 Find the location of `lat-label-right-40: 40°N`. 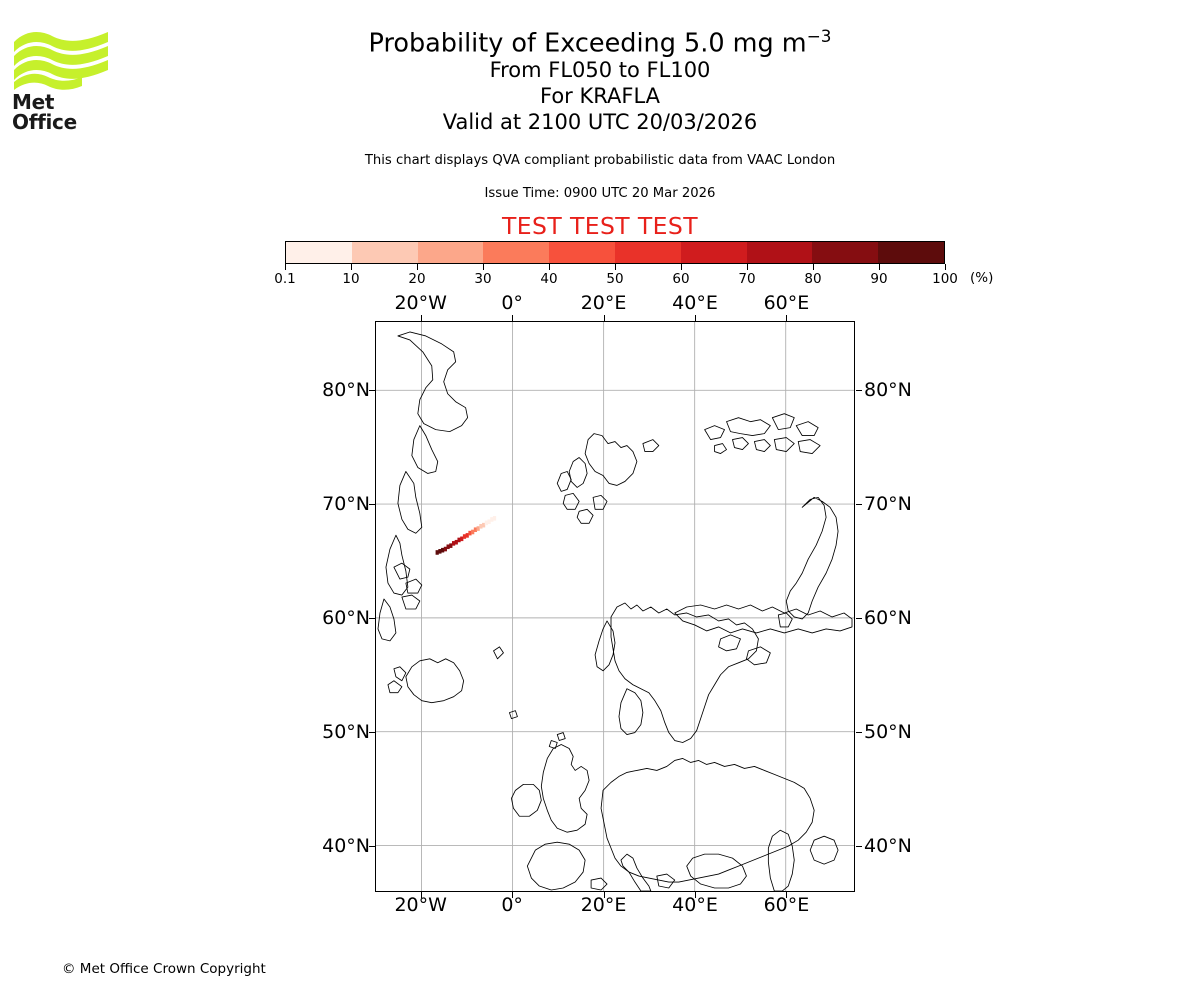

lat-label-right-40: 40°N is located at coordinates (888, 846).